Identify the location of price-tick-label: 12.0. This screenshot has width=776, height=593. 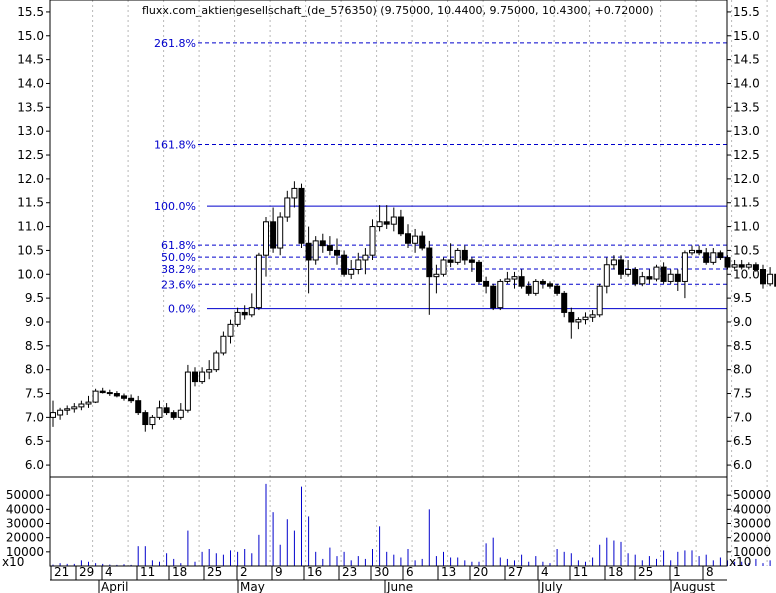
(30, 179).